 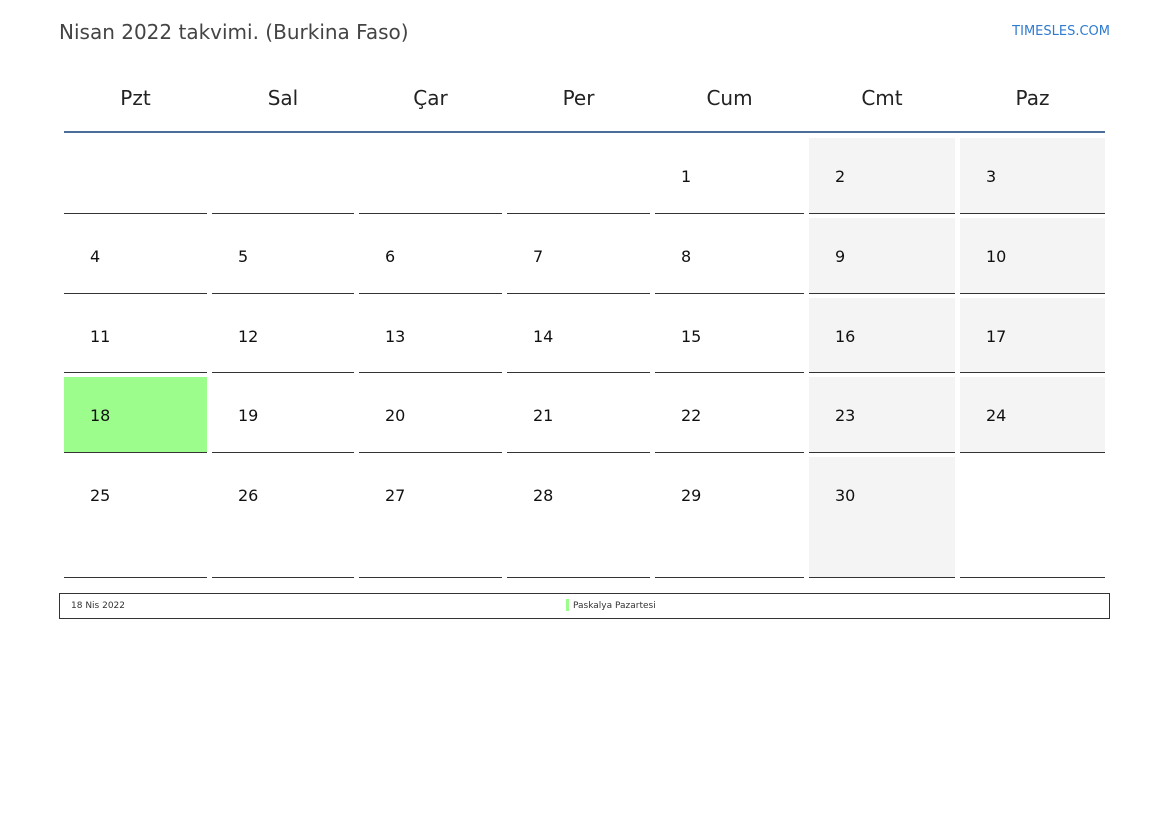 I want to click on header-divider, so click(x=584, y=132).